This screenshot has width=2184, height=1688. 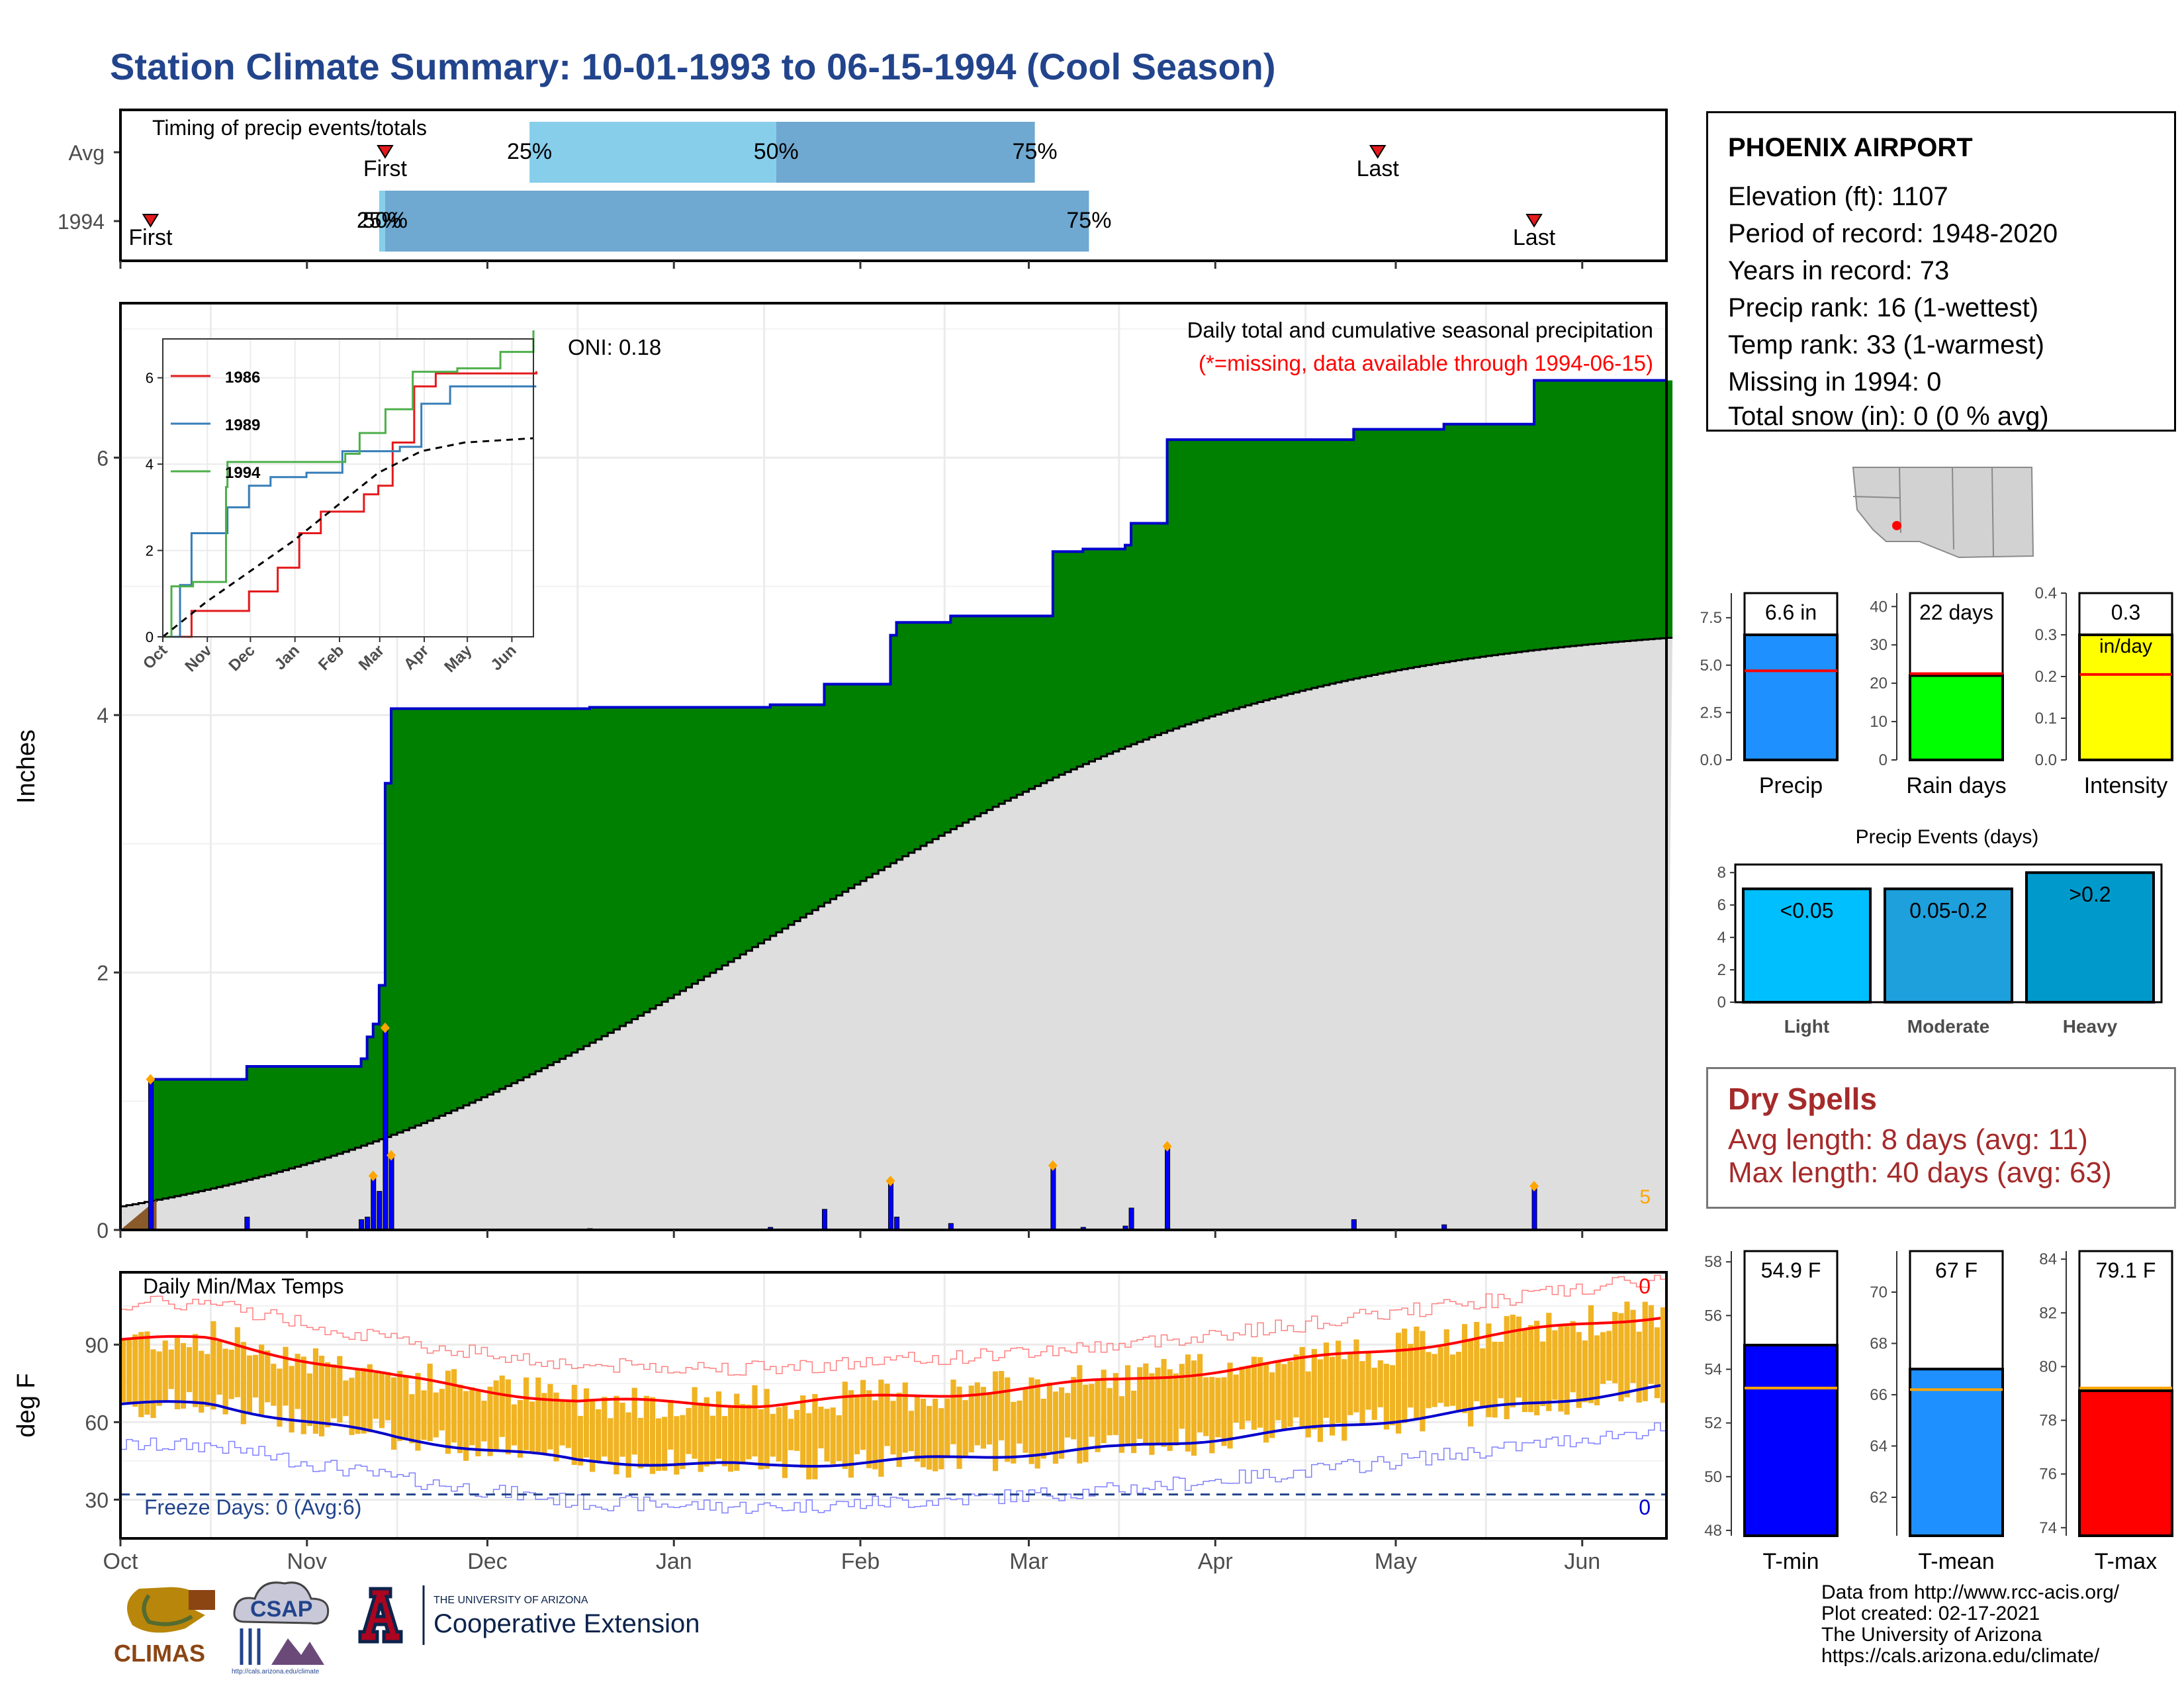 I want to click on station-period: Period of record: 1948-2020, so click(x=1893, y=233).